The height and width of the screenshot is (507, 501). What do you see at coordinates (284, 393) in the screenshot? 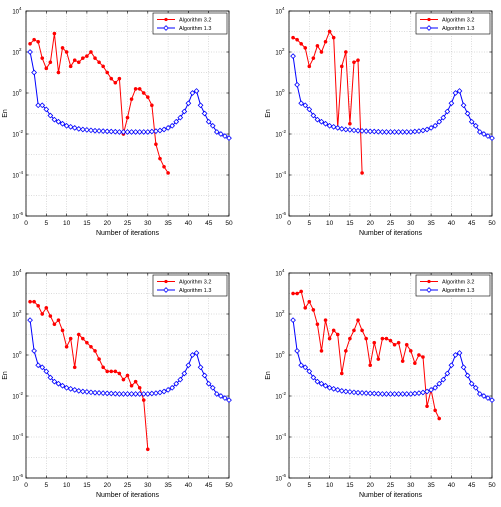
I see `y-tick-exponent: -2` at bounding box center [284, 393].